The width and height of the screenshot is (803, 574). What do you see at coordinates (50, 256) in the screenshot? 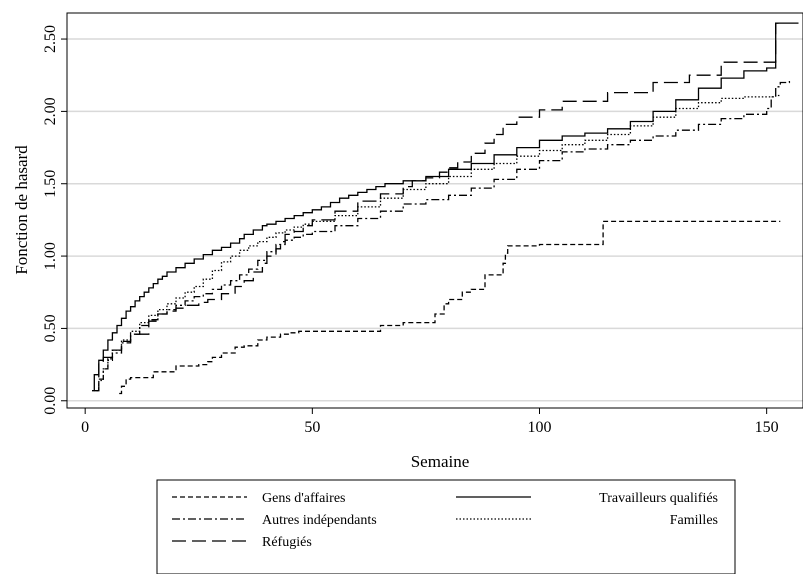
I see `y-tick-label: 1.00` at bounding box center [50, 256].